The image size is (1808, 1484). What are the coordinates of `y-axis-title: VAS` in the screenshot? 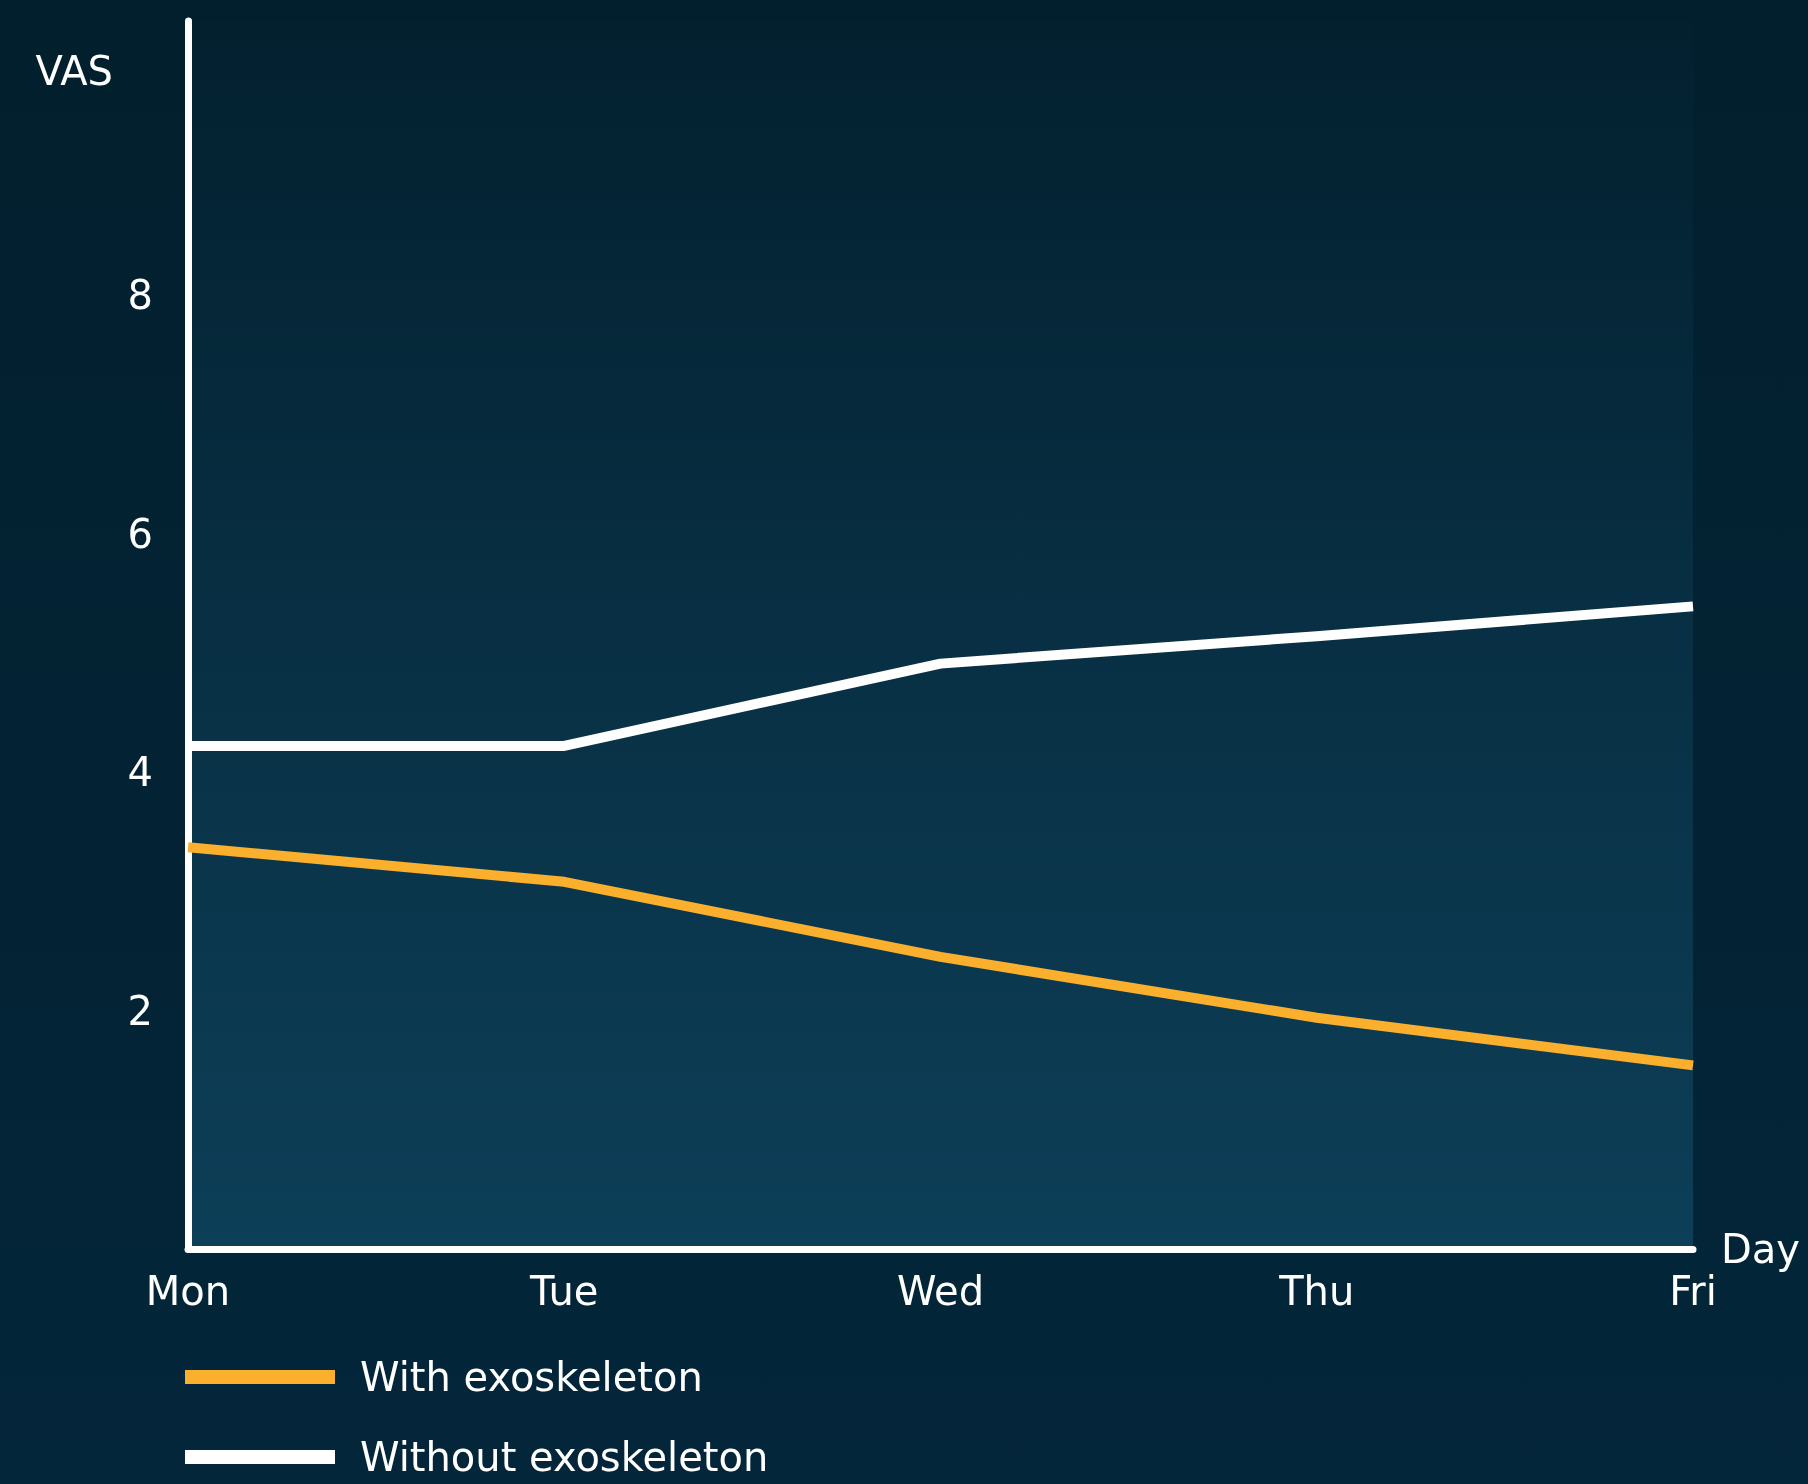 It's located at (74, 71).